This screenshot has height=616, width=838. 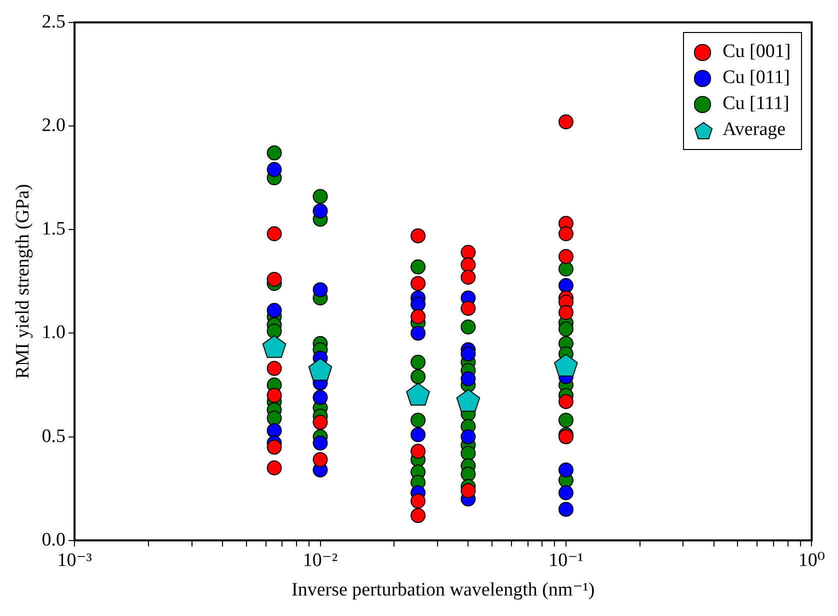 I want to click on x-tick-label: 10⁻³, so click(x=74, y=560).